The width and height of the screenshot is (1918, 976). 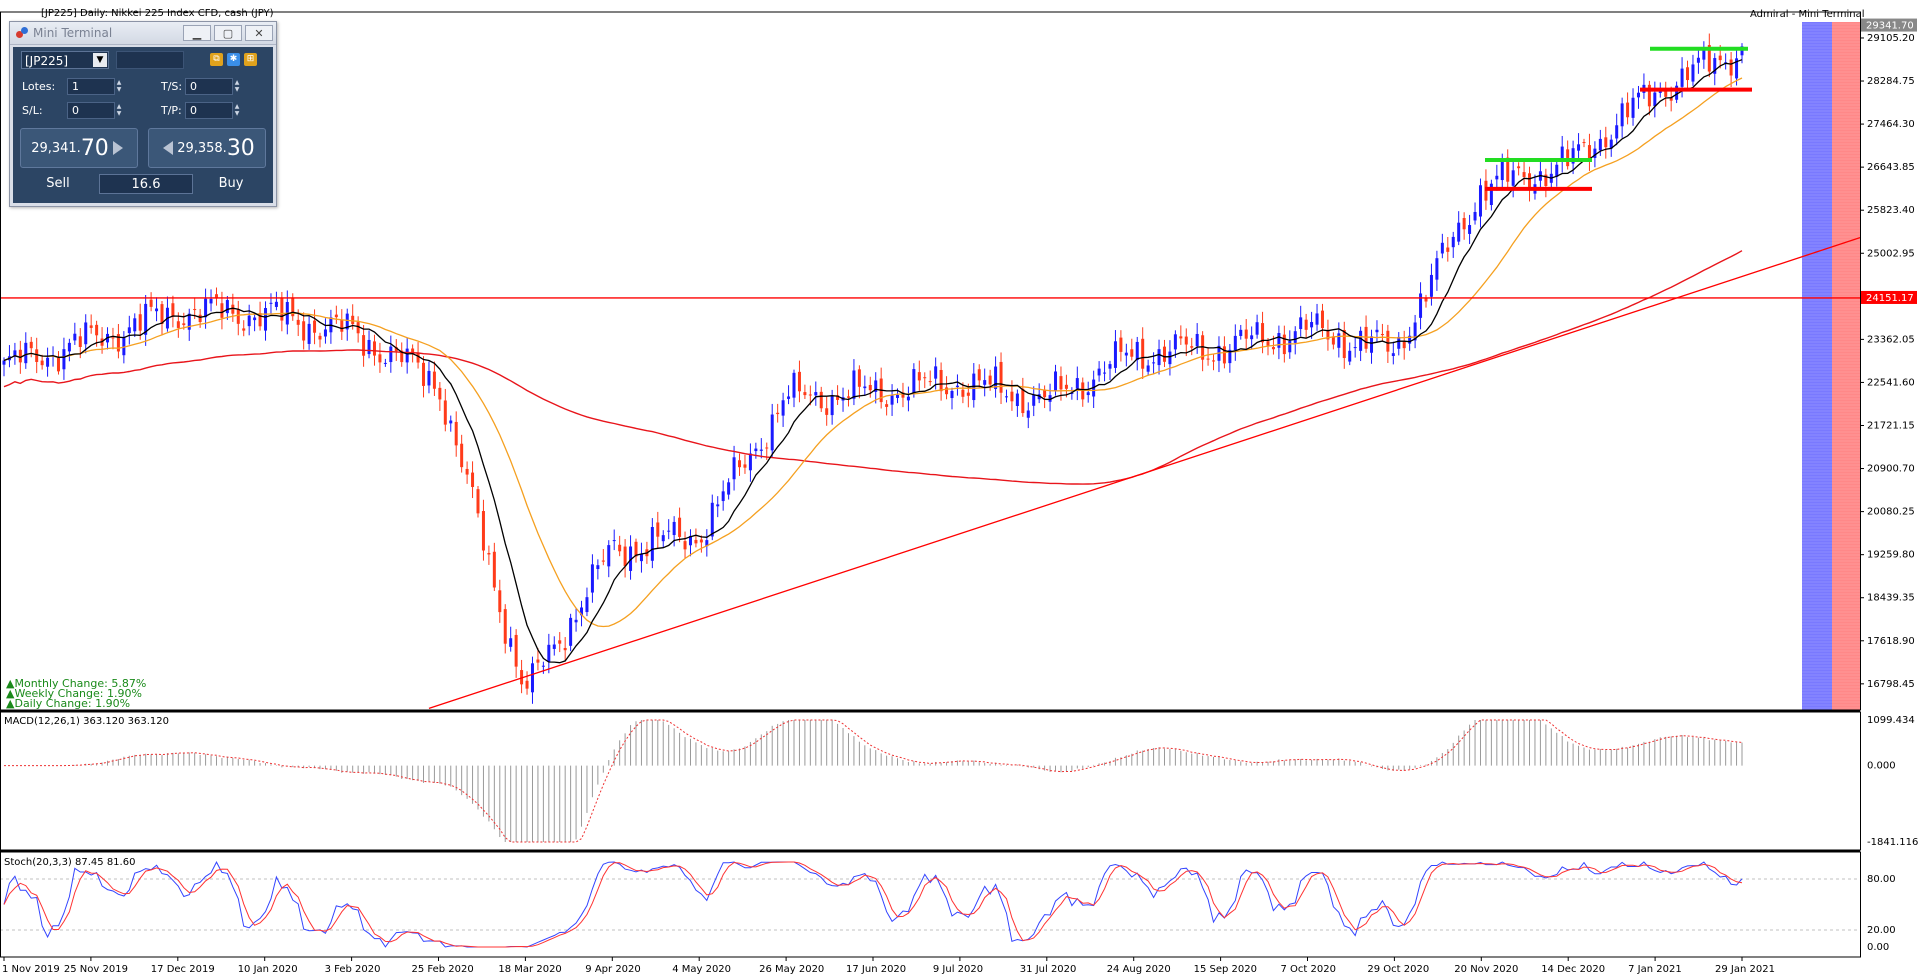 I want to click on lots-spinner: ▲ ▼, so click(x=119, y=86).